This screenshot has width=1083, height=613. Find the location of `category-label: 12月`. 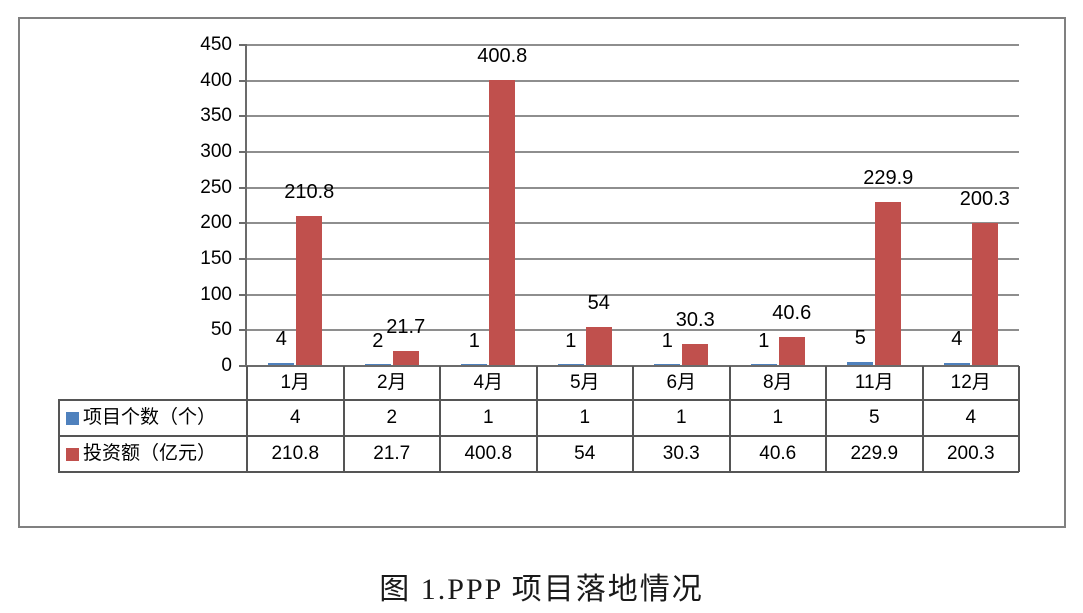

category-label: 12月 is located at coordinates (970, 382).